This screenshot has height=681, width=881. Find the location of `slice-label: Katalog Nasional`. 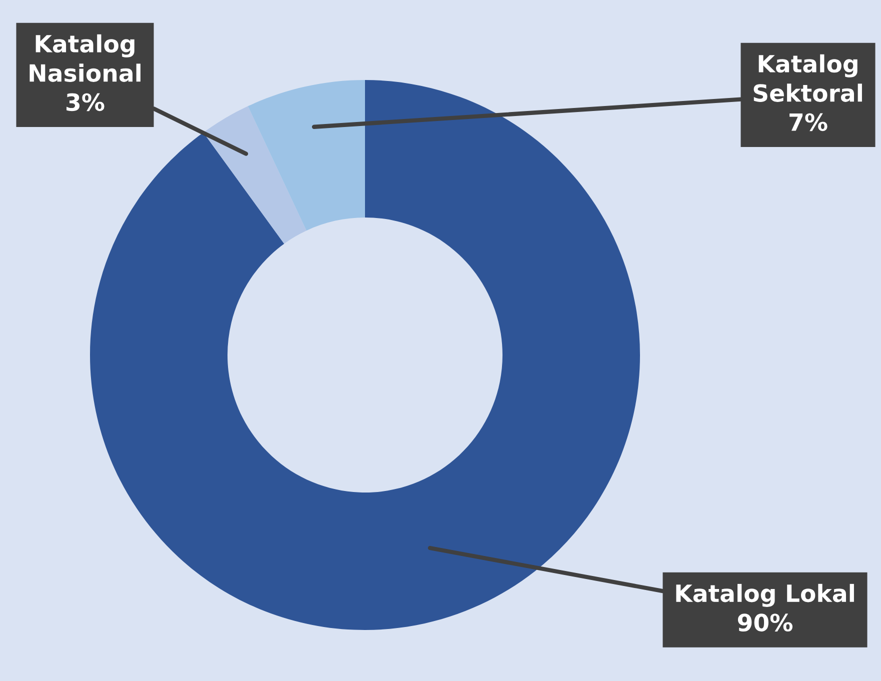

slice-label: Katalog Nasional is located at coordinates (85, 58).